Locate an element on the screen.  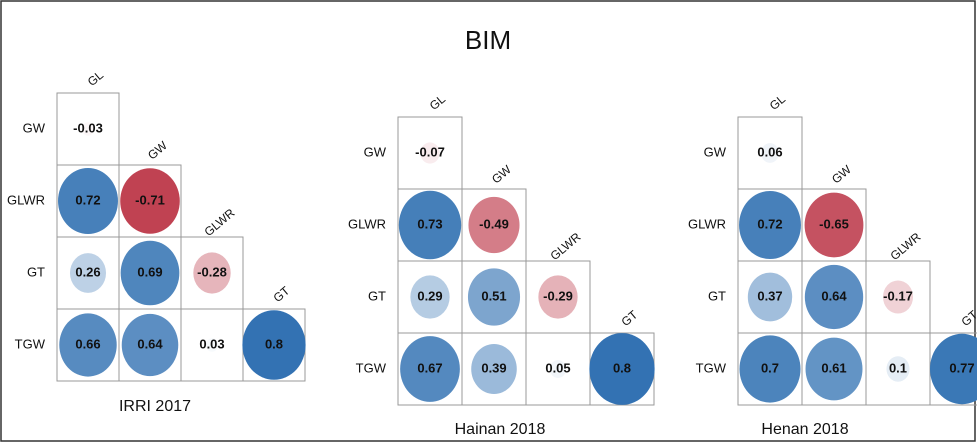
value-label: -0.65 is located at coordinates (834, 223).